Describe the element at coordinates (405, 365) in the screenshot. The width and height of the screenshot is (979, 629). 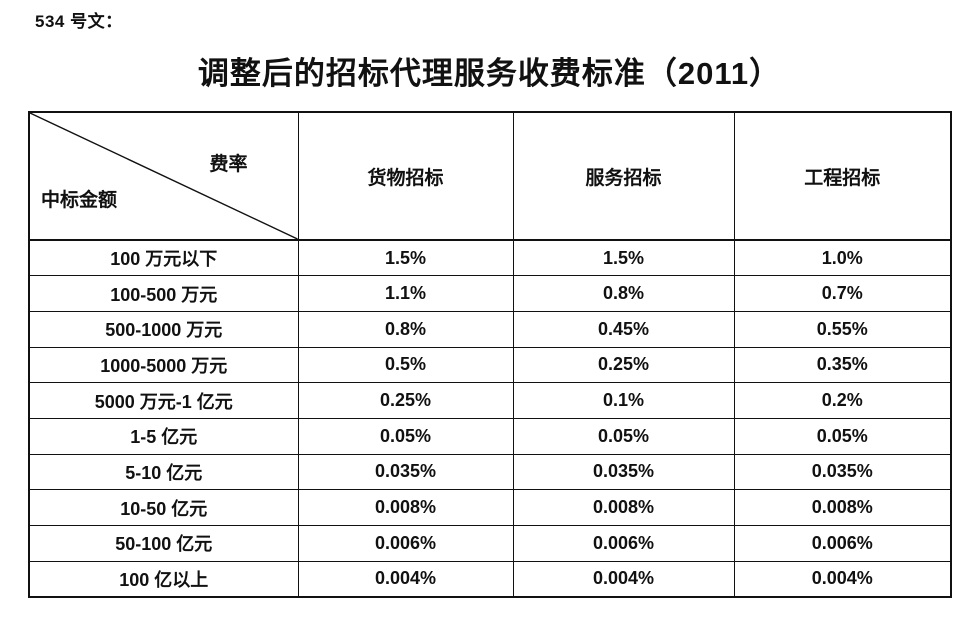
I see `rate-cell: 0.5%` at that location.